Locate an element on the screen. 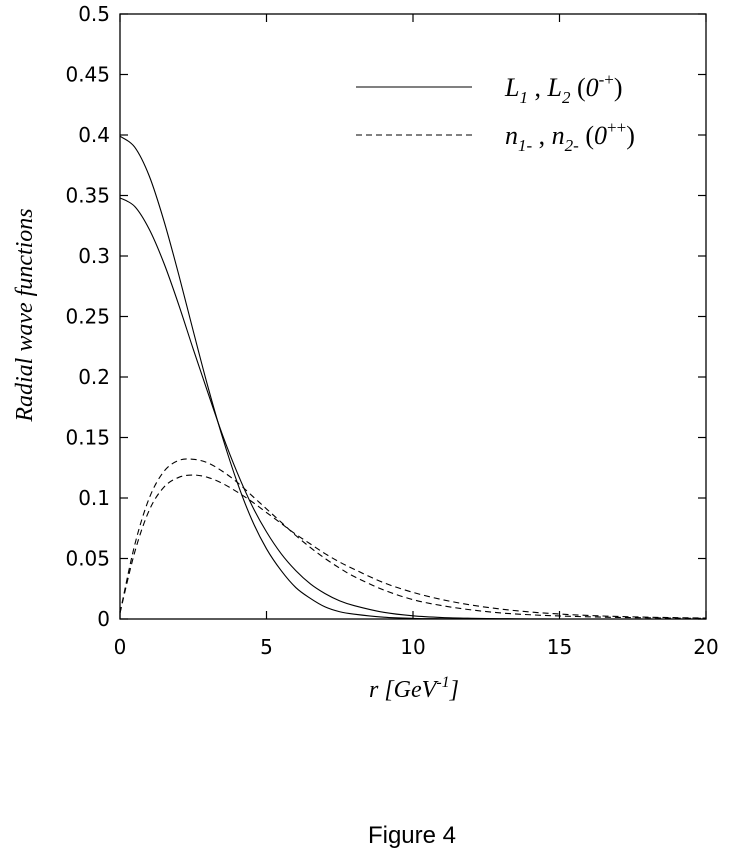 Image resolution: width=747 pixels, height=851 pixels. series-line-4-dashed is located at coordinates (413, 546).